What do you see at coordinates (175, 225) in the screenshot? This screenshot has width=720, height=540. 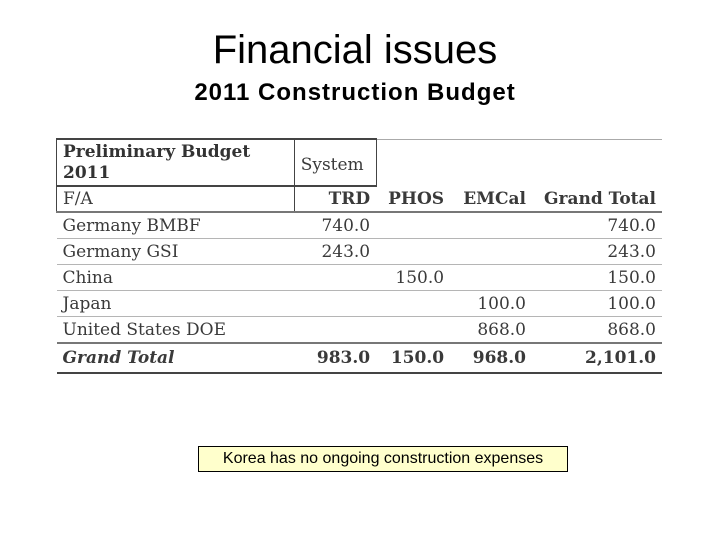 I see `row-label: Germany BMBF` at bounding box center [175, 225].